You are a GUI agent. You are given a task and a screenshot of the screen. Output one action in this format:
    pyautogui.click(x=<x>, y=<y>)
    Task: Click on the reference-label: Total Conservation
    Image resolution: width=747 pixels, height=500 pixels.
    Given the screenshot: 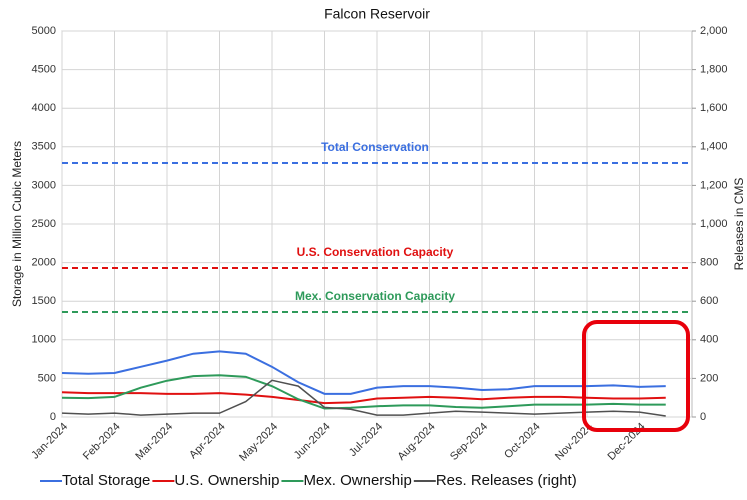 What is the action you would take?
    pyautogui.click(x=375, y=147)
    